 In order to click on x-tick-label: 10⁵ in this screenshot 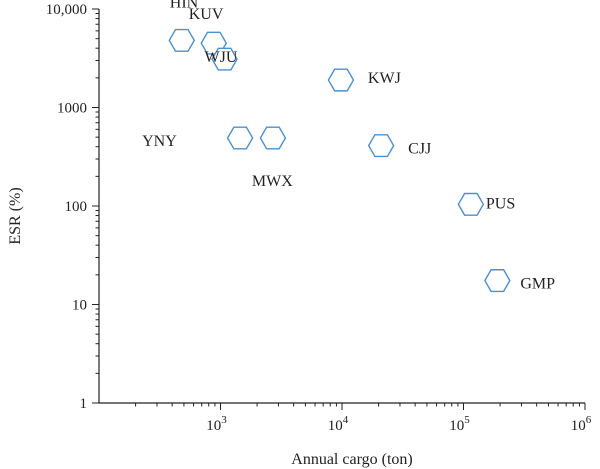, I will do `click(459, 424)`.